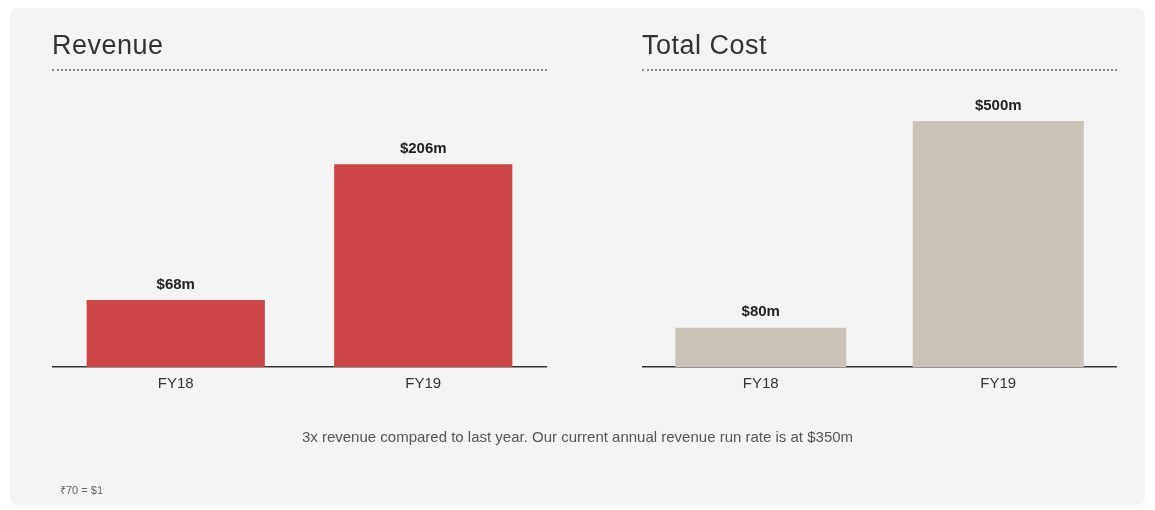 This screenshot has height=510, width=1155. I want to click on chart-title: Total Cost, so click(879, 50).